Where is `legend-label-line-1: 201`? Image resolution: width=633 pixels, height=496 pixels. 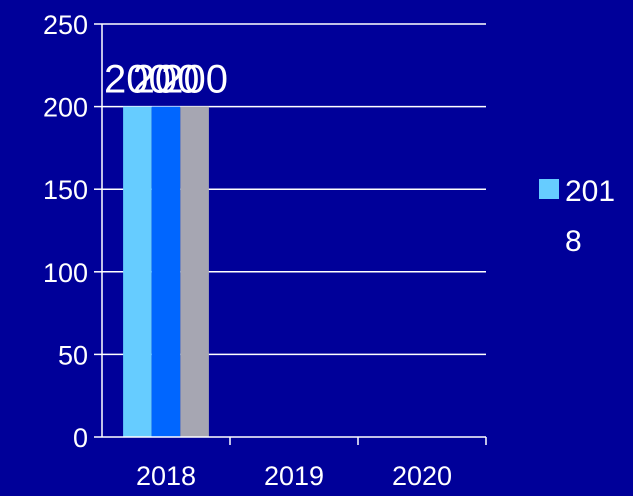
legend-label-line-1: 201 is located at coordinates (590, 191).